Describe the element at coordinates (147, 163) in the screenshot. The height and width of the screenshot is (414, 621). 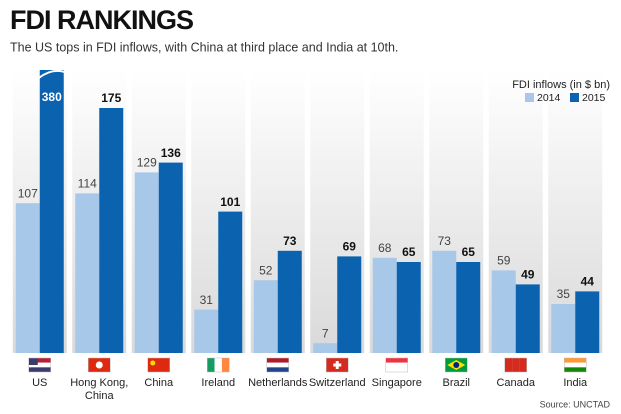
I see `data-label: 129` at that location.